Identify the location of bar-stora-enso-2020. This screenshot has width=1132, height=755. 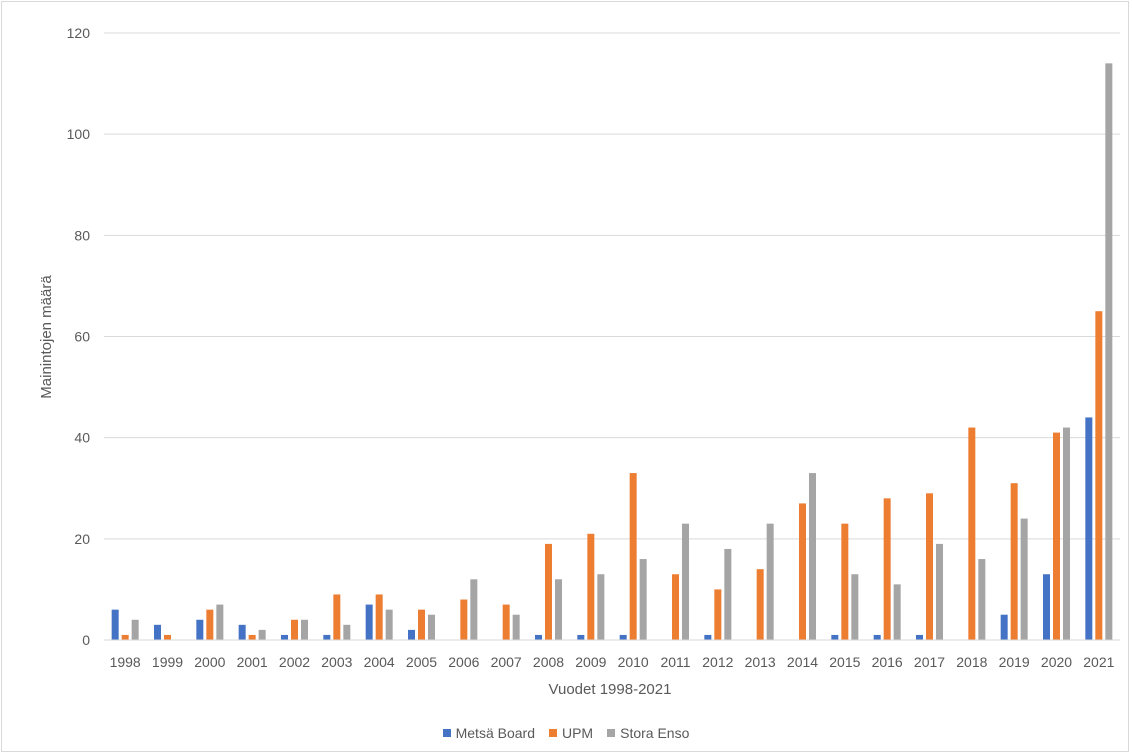
(1066, 533).